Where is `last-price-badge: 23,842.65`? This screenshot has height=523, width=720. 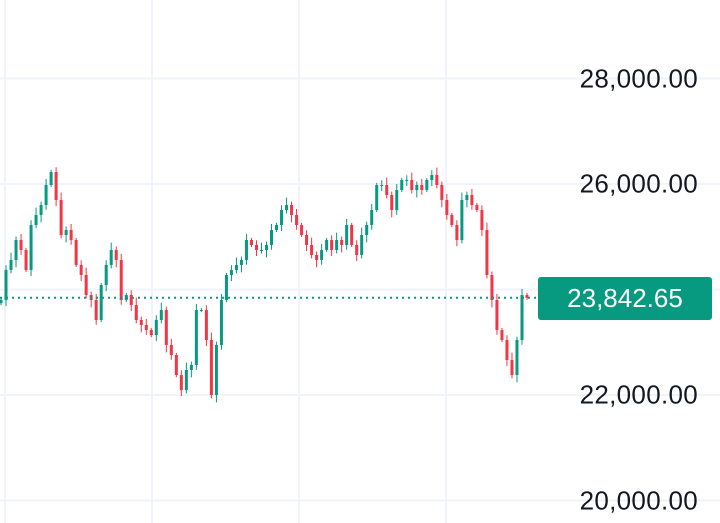
last-price-badge: 23,842.65 is located at coordinates (625, 298).